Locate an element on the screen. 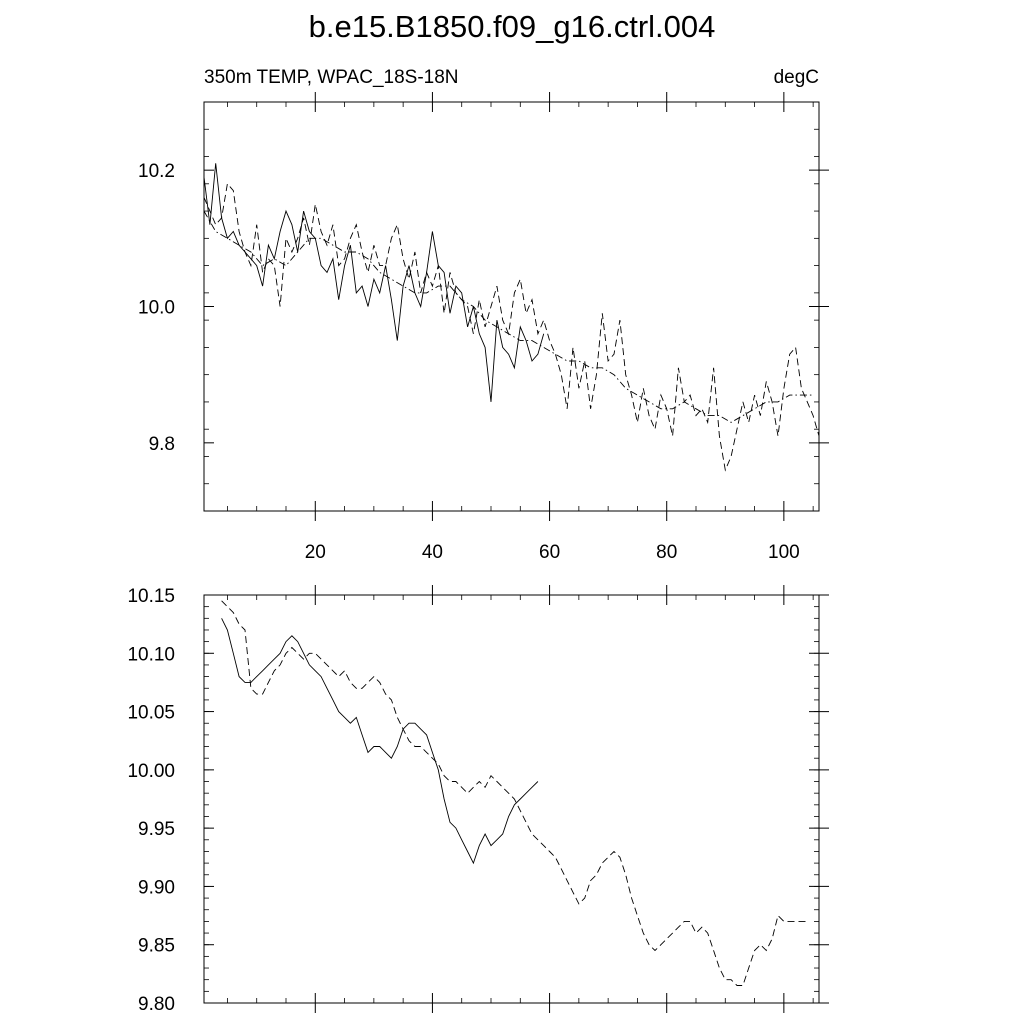  bottom-chart-y-tick-label: 10.15 is located at coordinates (151, 596).